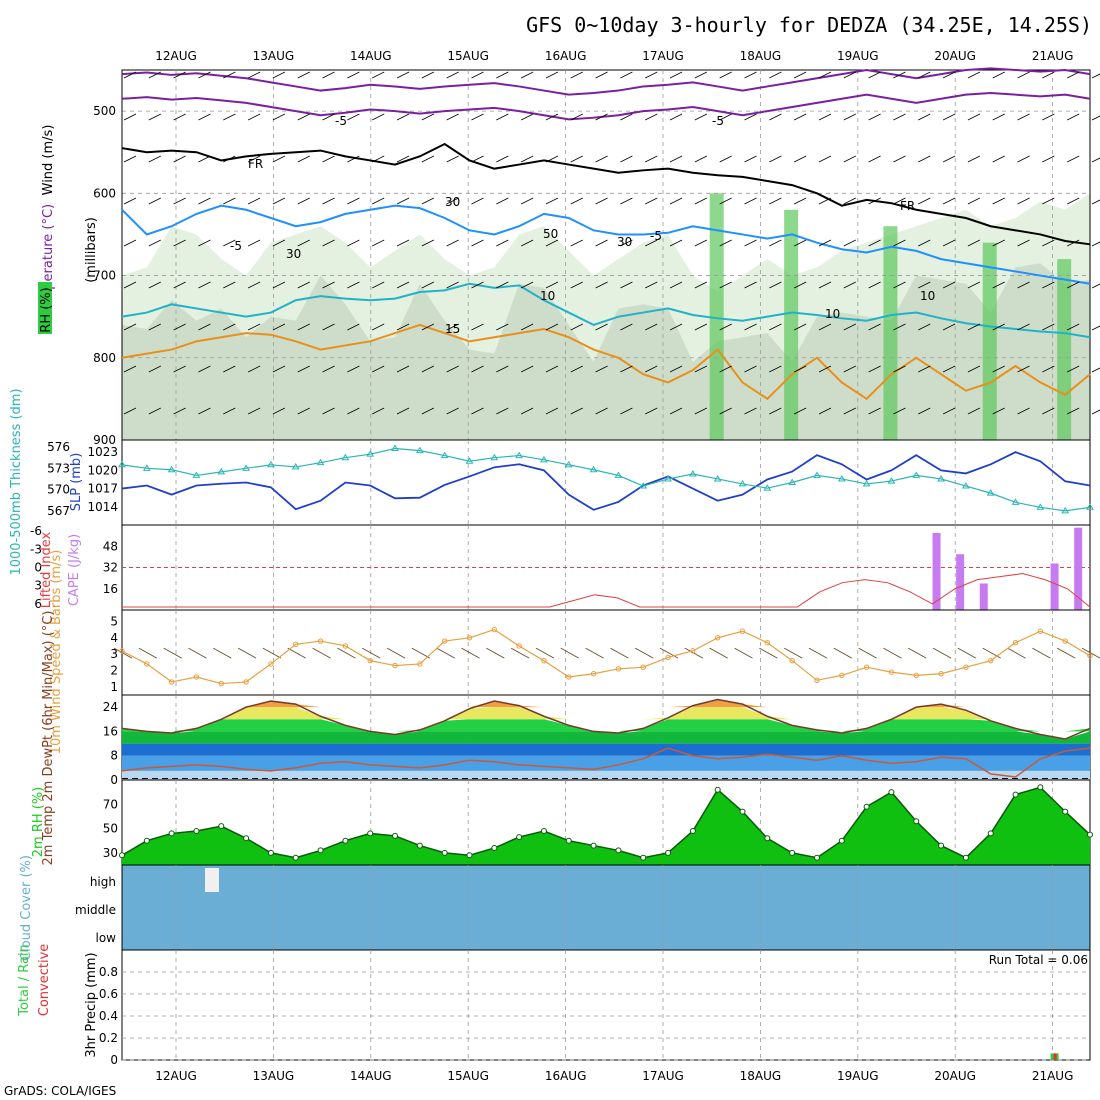 Image resolution: width=1100 pixels, height=1100 pixels. I want to click on wind-tick: 4, so click(114, 638).